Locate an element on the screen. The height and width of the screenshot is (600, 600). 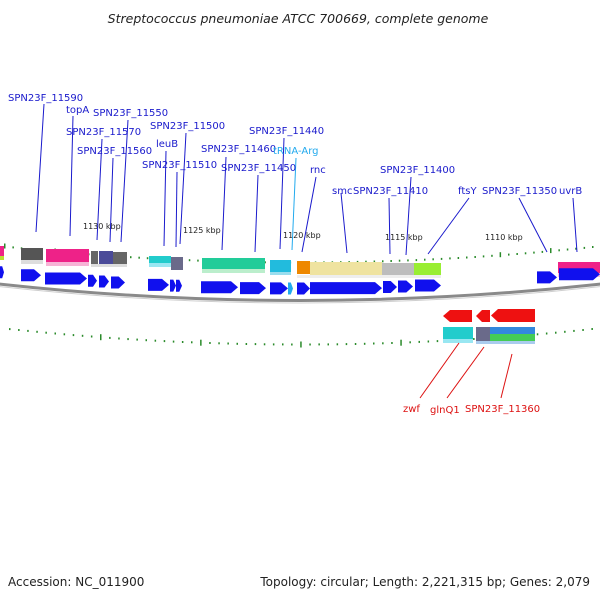
gene-label: leuB is located at coordinates (167, 144).